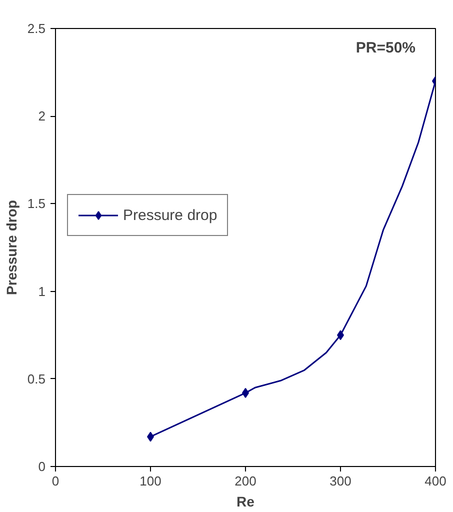  I want to click on legend-label: Pressure drop, so click(170, 215).